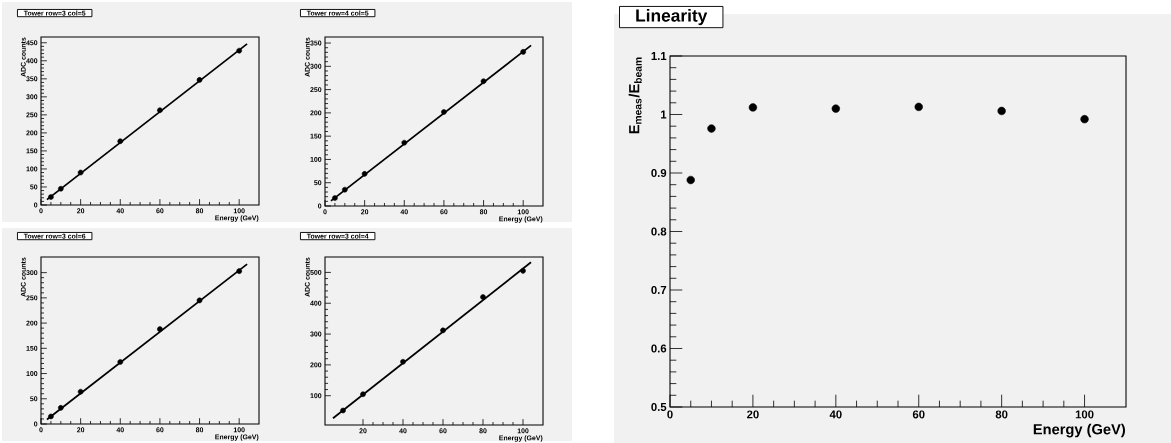  Describe the element at coordinates (635, 95) in the screenshot. I see `y-axis-title: E$_{meas}$/E$_{beam}$` at that location.